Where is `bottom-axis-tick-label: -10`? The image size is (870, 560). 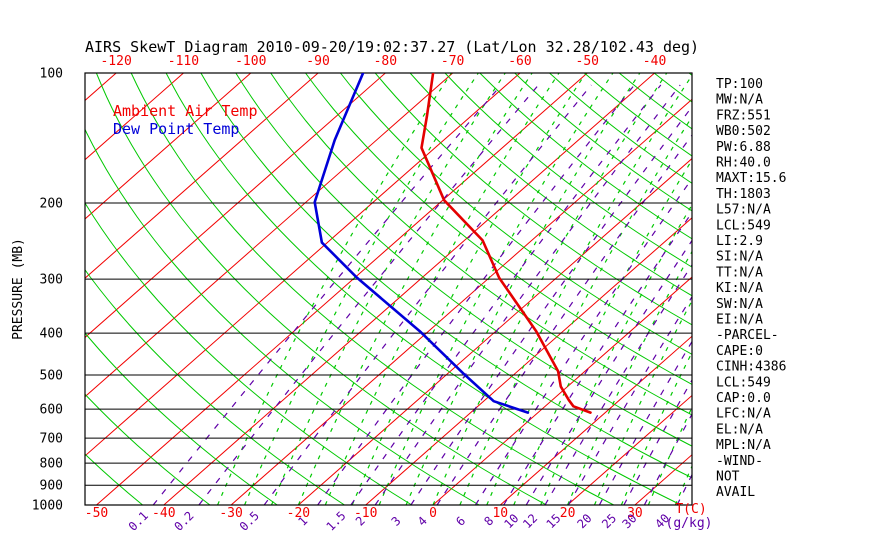
bottom-axis-tick-label: -10 is located at coordinates (365, 513).